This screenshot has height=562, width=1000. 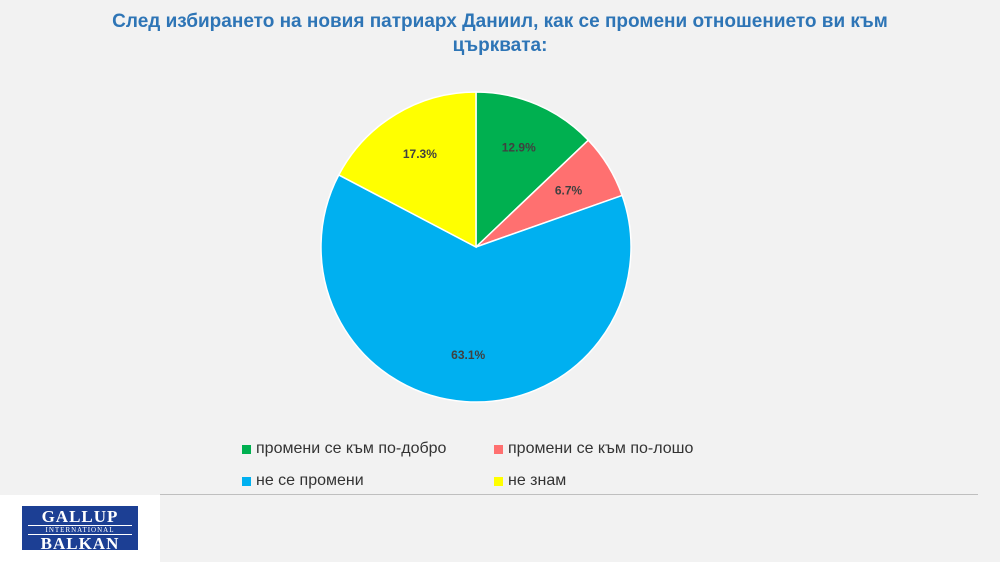 I want to click on chart-title-line-2: църквата:, so click(x=500, y=45).